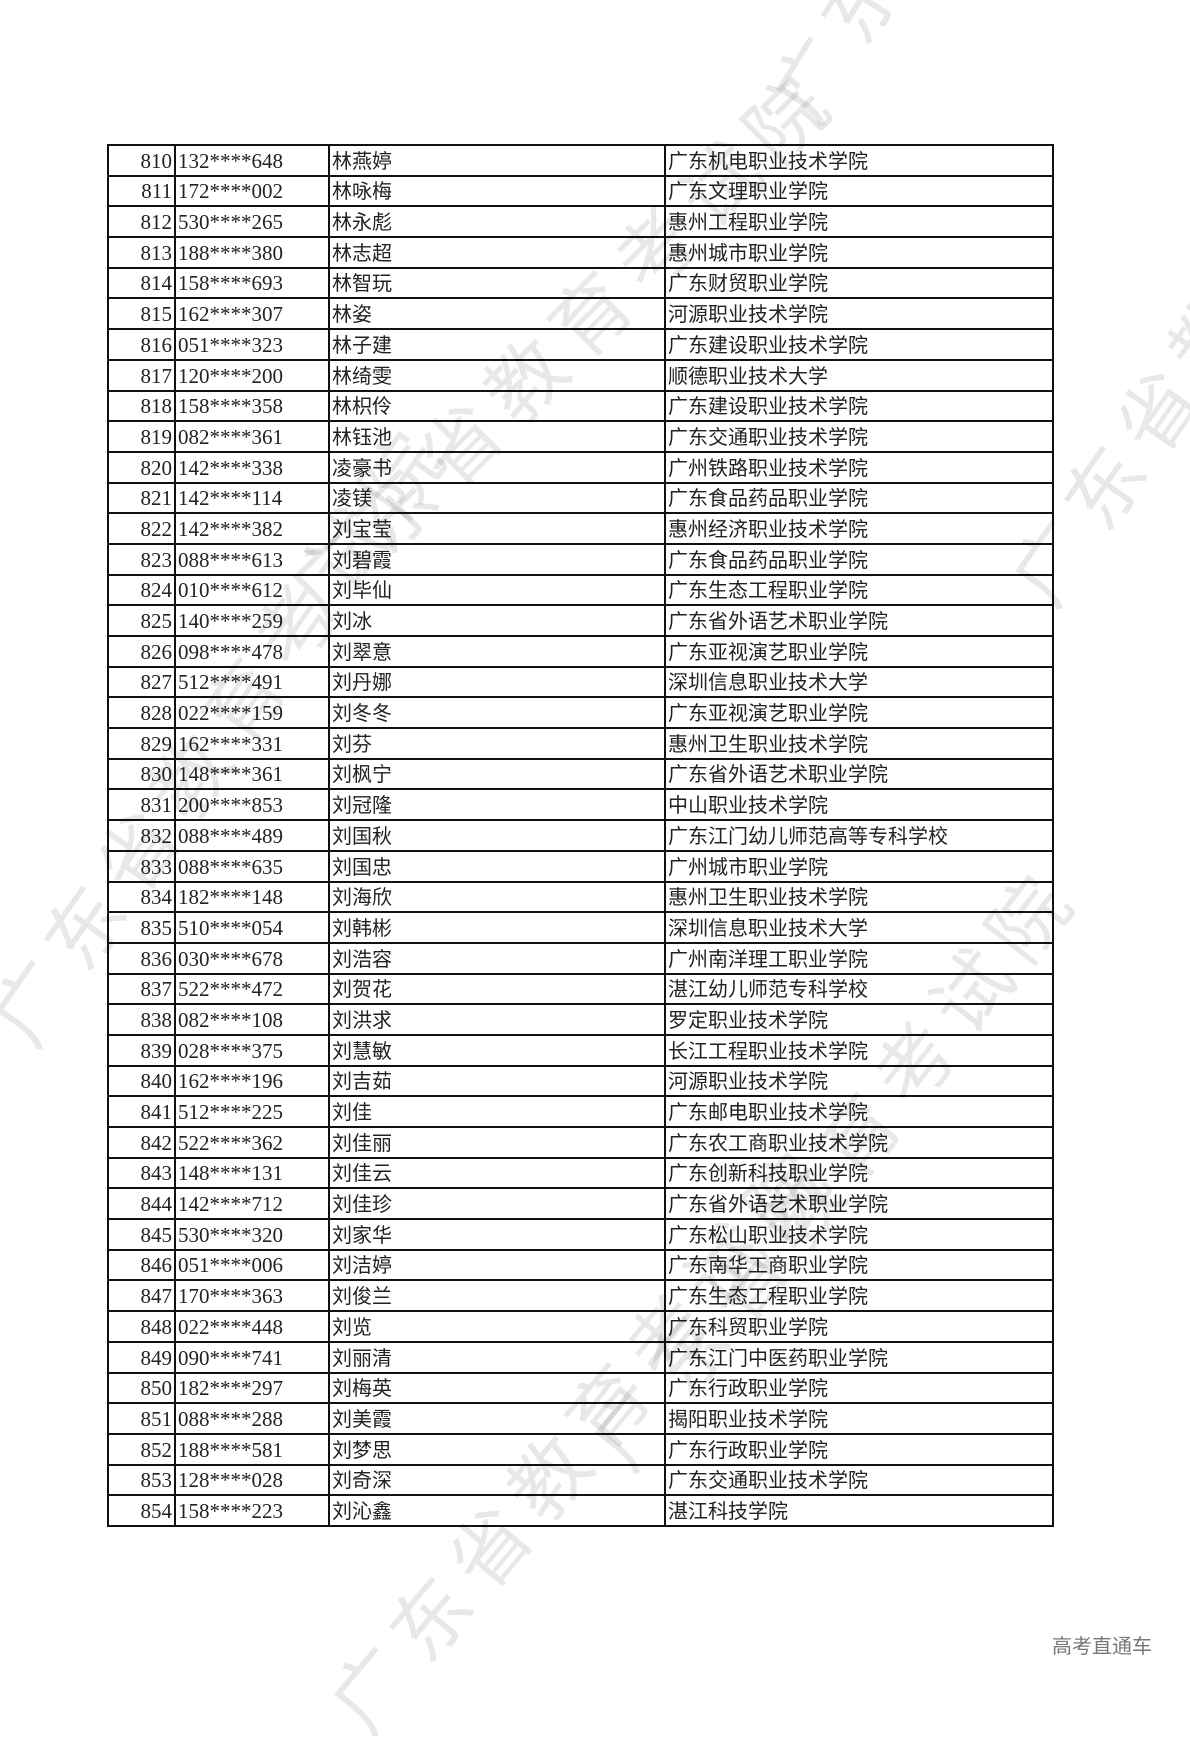 This screenshot has height=1752, width=1190. What do you see at coordinates (141, 743) in the screenshot?
I see `row-number: 829` at bounding box center [141, 743].